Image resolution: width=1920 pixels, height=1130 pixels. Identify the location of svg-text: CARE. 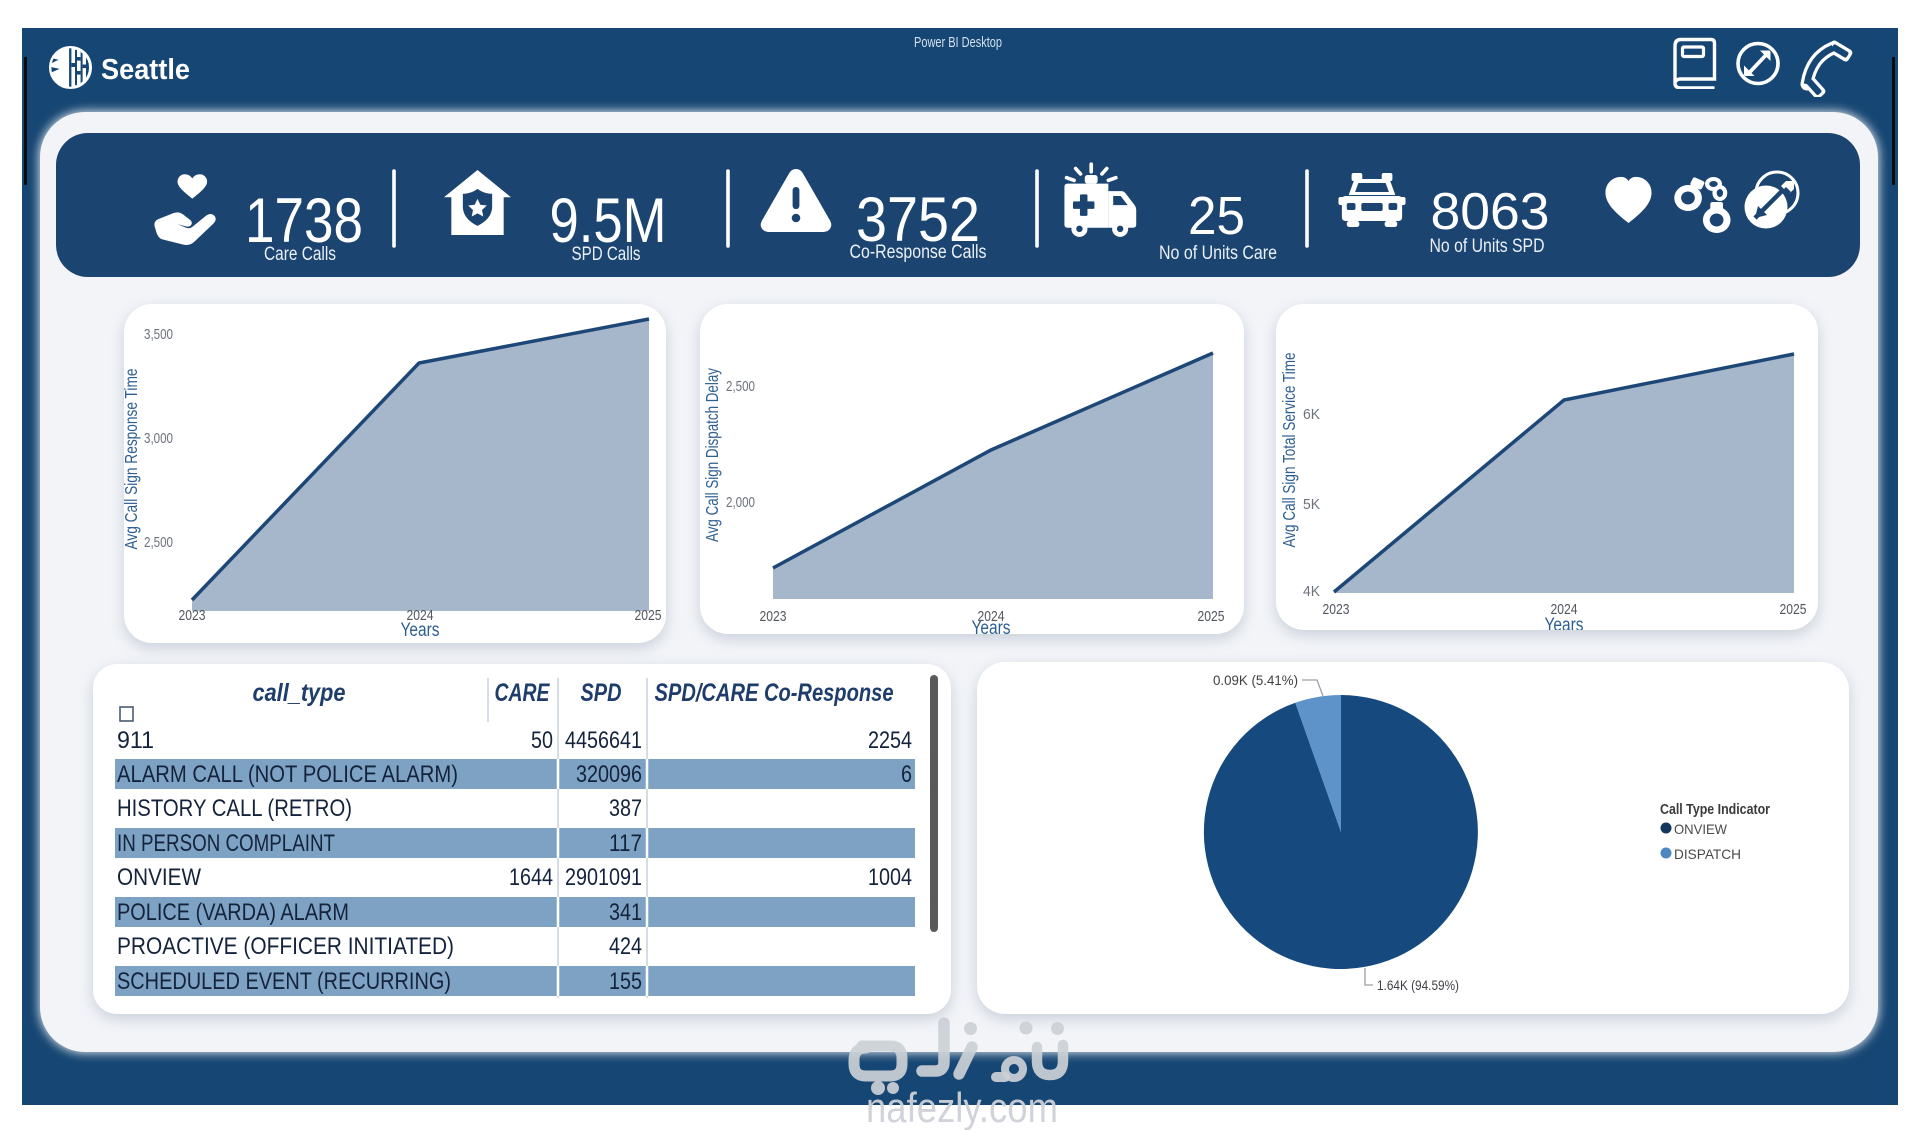
(523, 693).